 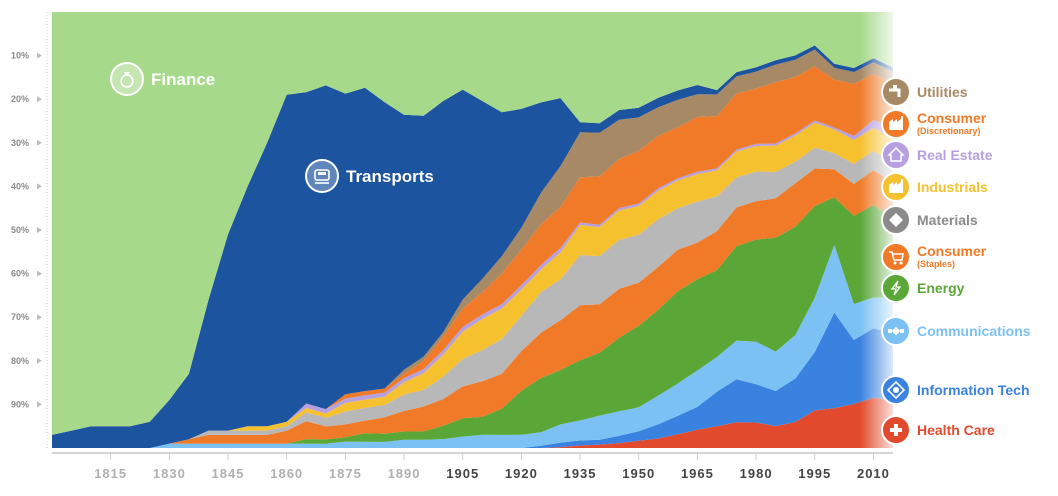 I want to click on satellite-icon, so click(x=896, y=331).